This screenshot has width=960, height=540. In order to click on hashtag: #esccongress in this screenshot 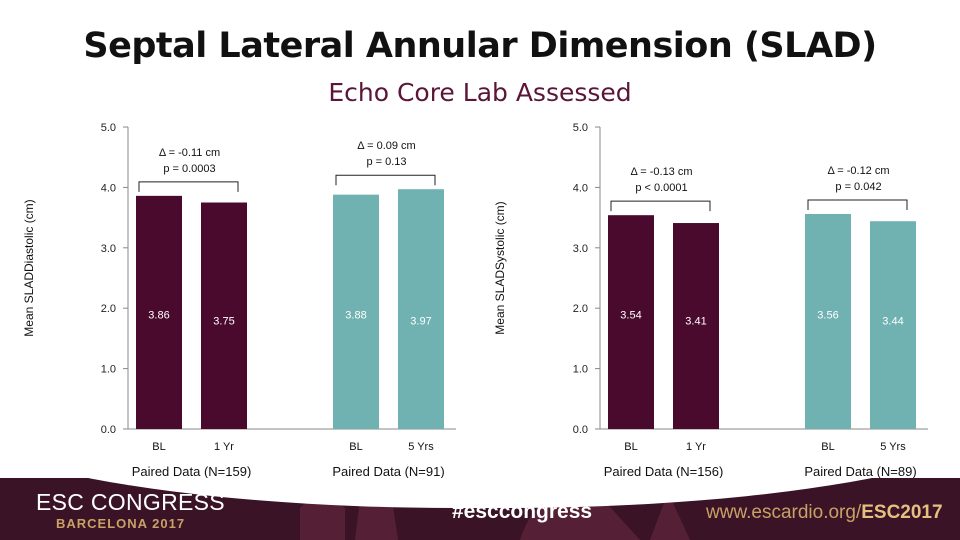, I will do `click(522, 511)`.